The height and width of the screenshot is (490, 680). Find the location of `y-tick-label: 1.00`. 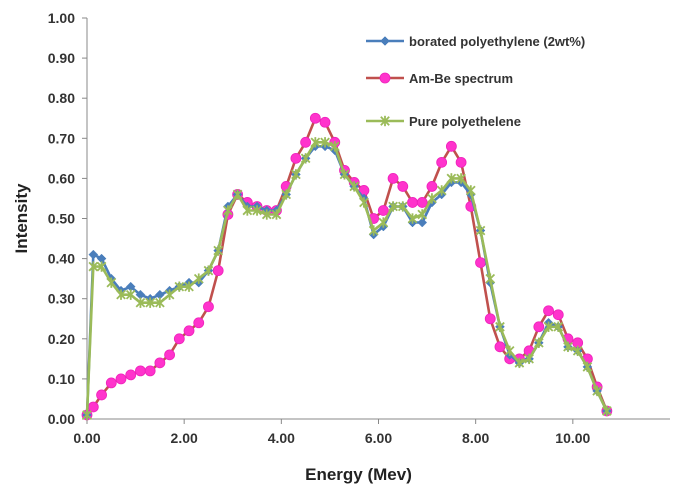

y-tick-label: 1.00 is located at coordinates (61, 18).